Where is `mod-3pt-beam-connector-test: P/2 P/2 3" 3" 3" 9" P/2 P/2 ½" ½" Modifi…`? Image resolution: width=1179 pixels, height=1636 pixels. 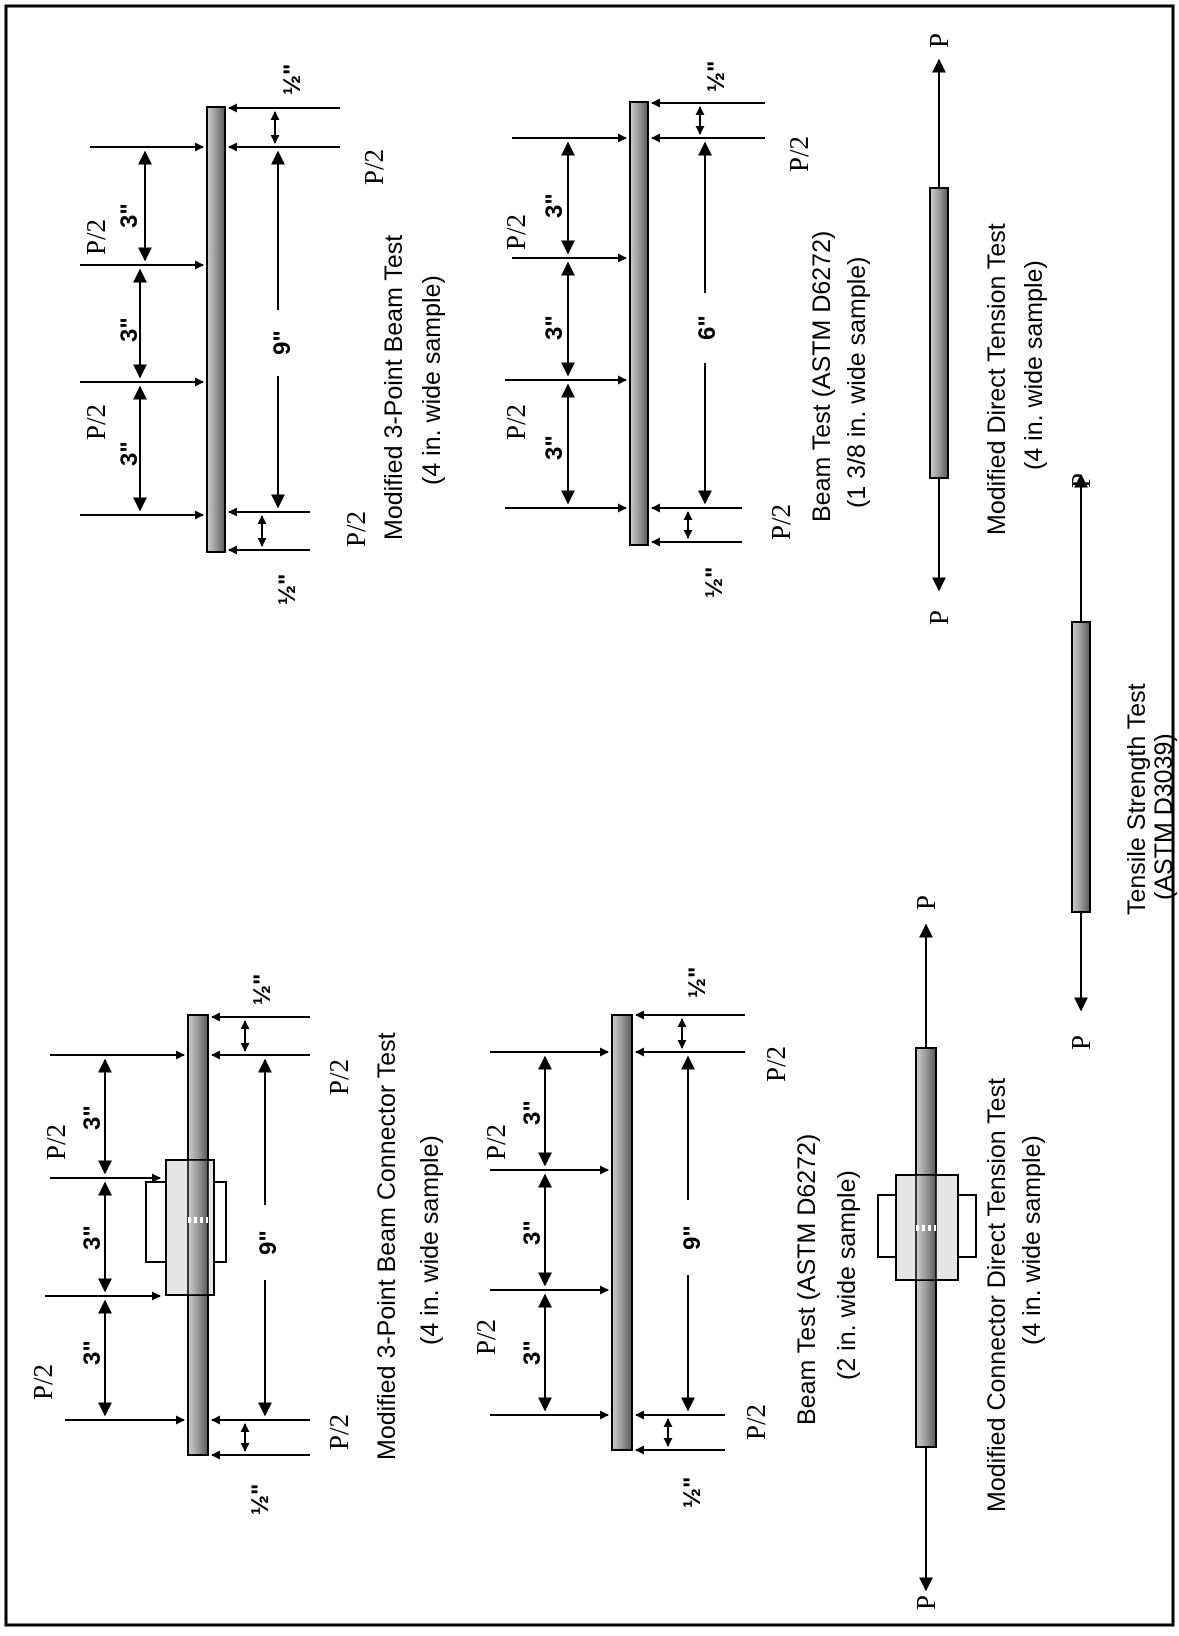
mod-3pt-beam-connector-test: P/2 P/2 3" 3" 3" 9" P/2 P/2 ½" ½" Modifi… is located at coordinates (236, 1244).